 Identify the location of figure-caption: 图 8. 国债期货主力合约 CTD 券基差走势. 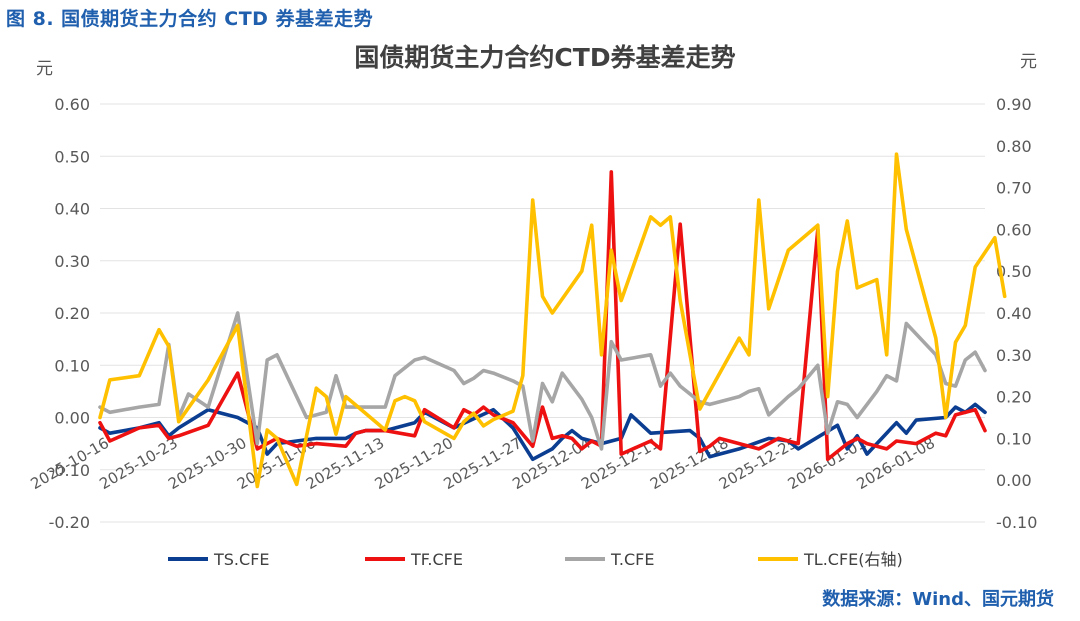
(190, 19).